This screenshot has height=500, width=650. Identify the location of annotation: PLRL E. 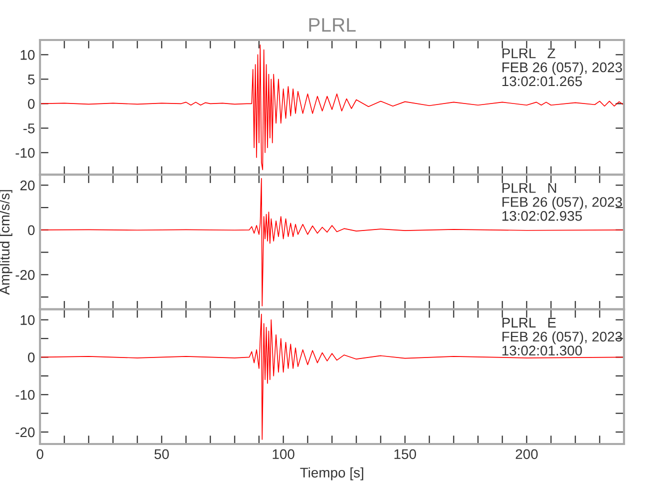
(529, 323).